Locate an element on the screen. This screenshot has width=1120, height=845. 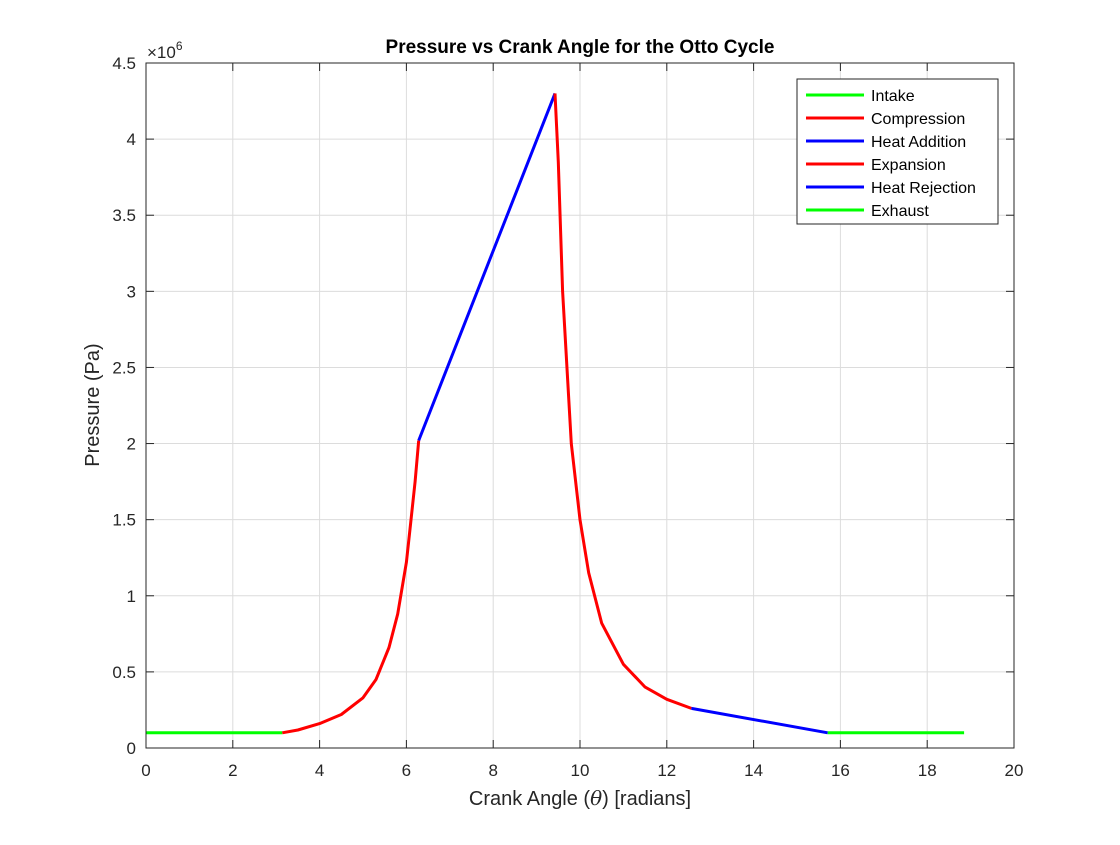
x-tick-label: 14 is located at coordinates (753, 770).